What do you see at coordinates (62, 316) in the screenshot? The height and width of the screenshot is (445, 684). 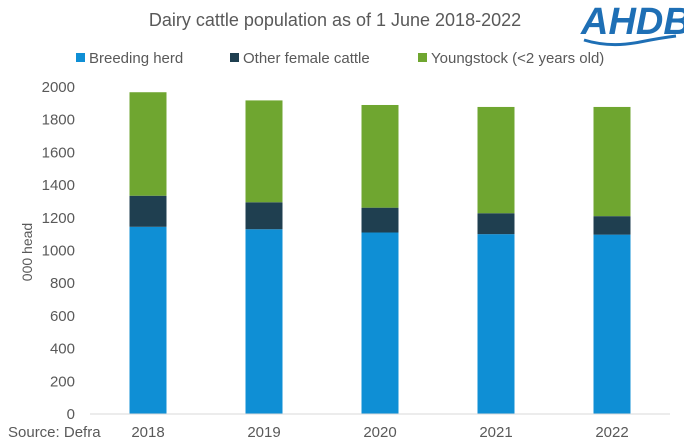 I see `y-tick-label: 600` at bounding box center [62, 316].